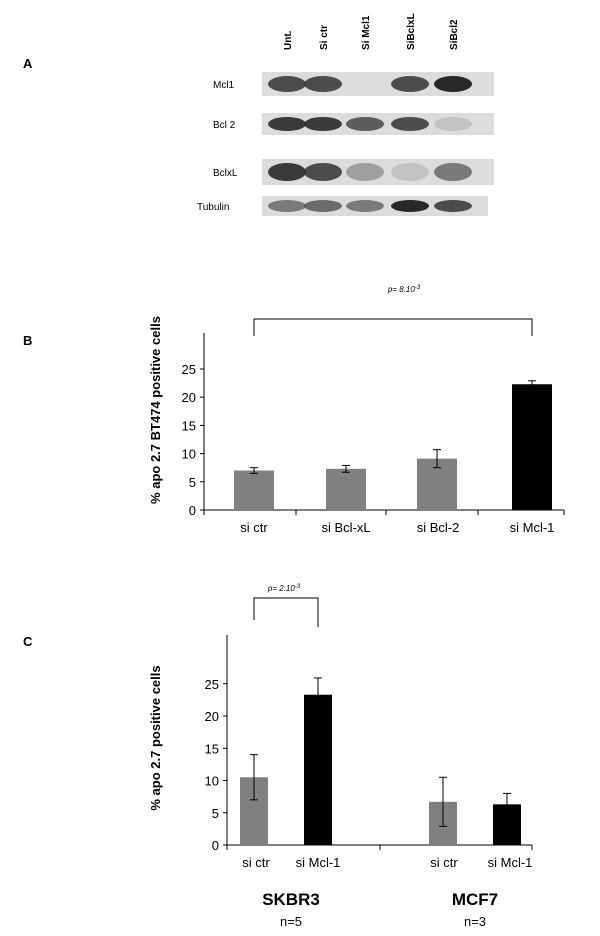  Describe the element at coordinates (286, 612) in the screenshot. I see `chart-c-significance-bracket` at that location.